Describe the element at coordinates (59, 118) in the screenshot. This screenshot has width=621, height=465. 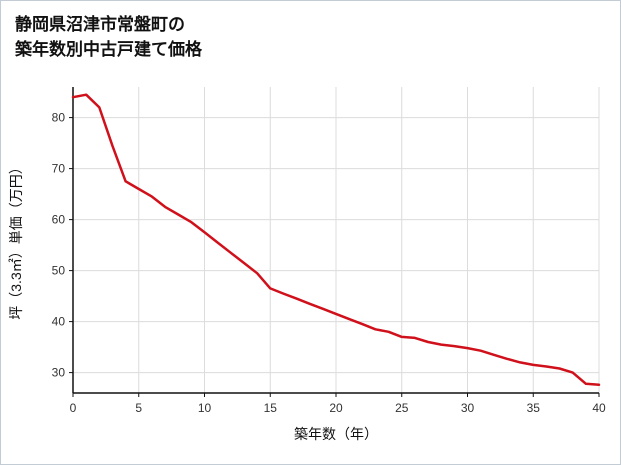
I see `y-tick-label: 80` at that location.